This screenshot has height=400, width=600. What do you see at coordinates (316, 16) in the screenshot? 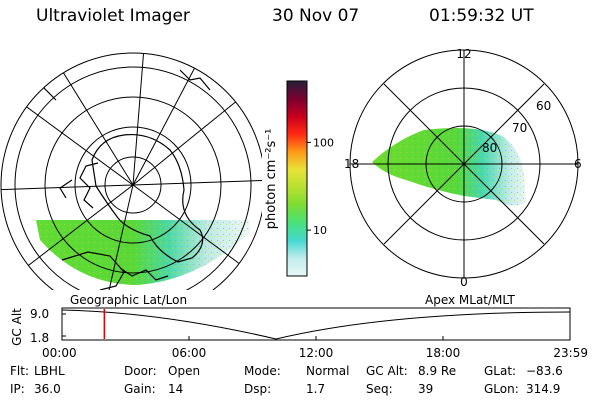
I see `image-date: 30 Nov 07` at bounding box center [316, 16].